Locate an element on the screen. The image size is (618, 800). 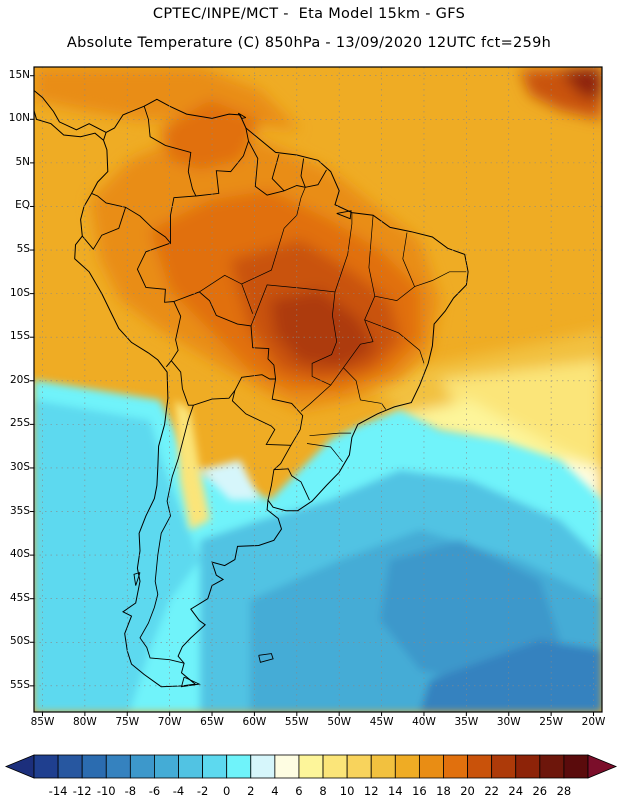
longitude-label: 40W is located at coordinates (424, 722).